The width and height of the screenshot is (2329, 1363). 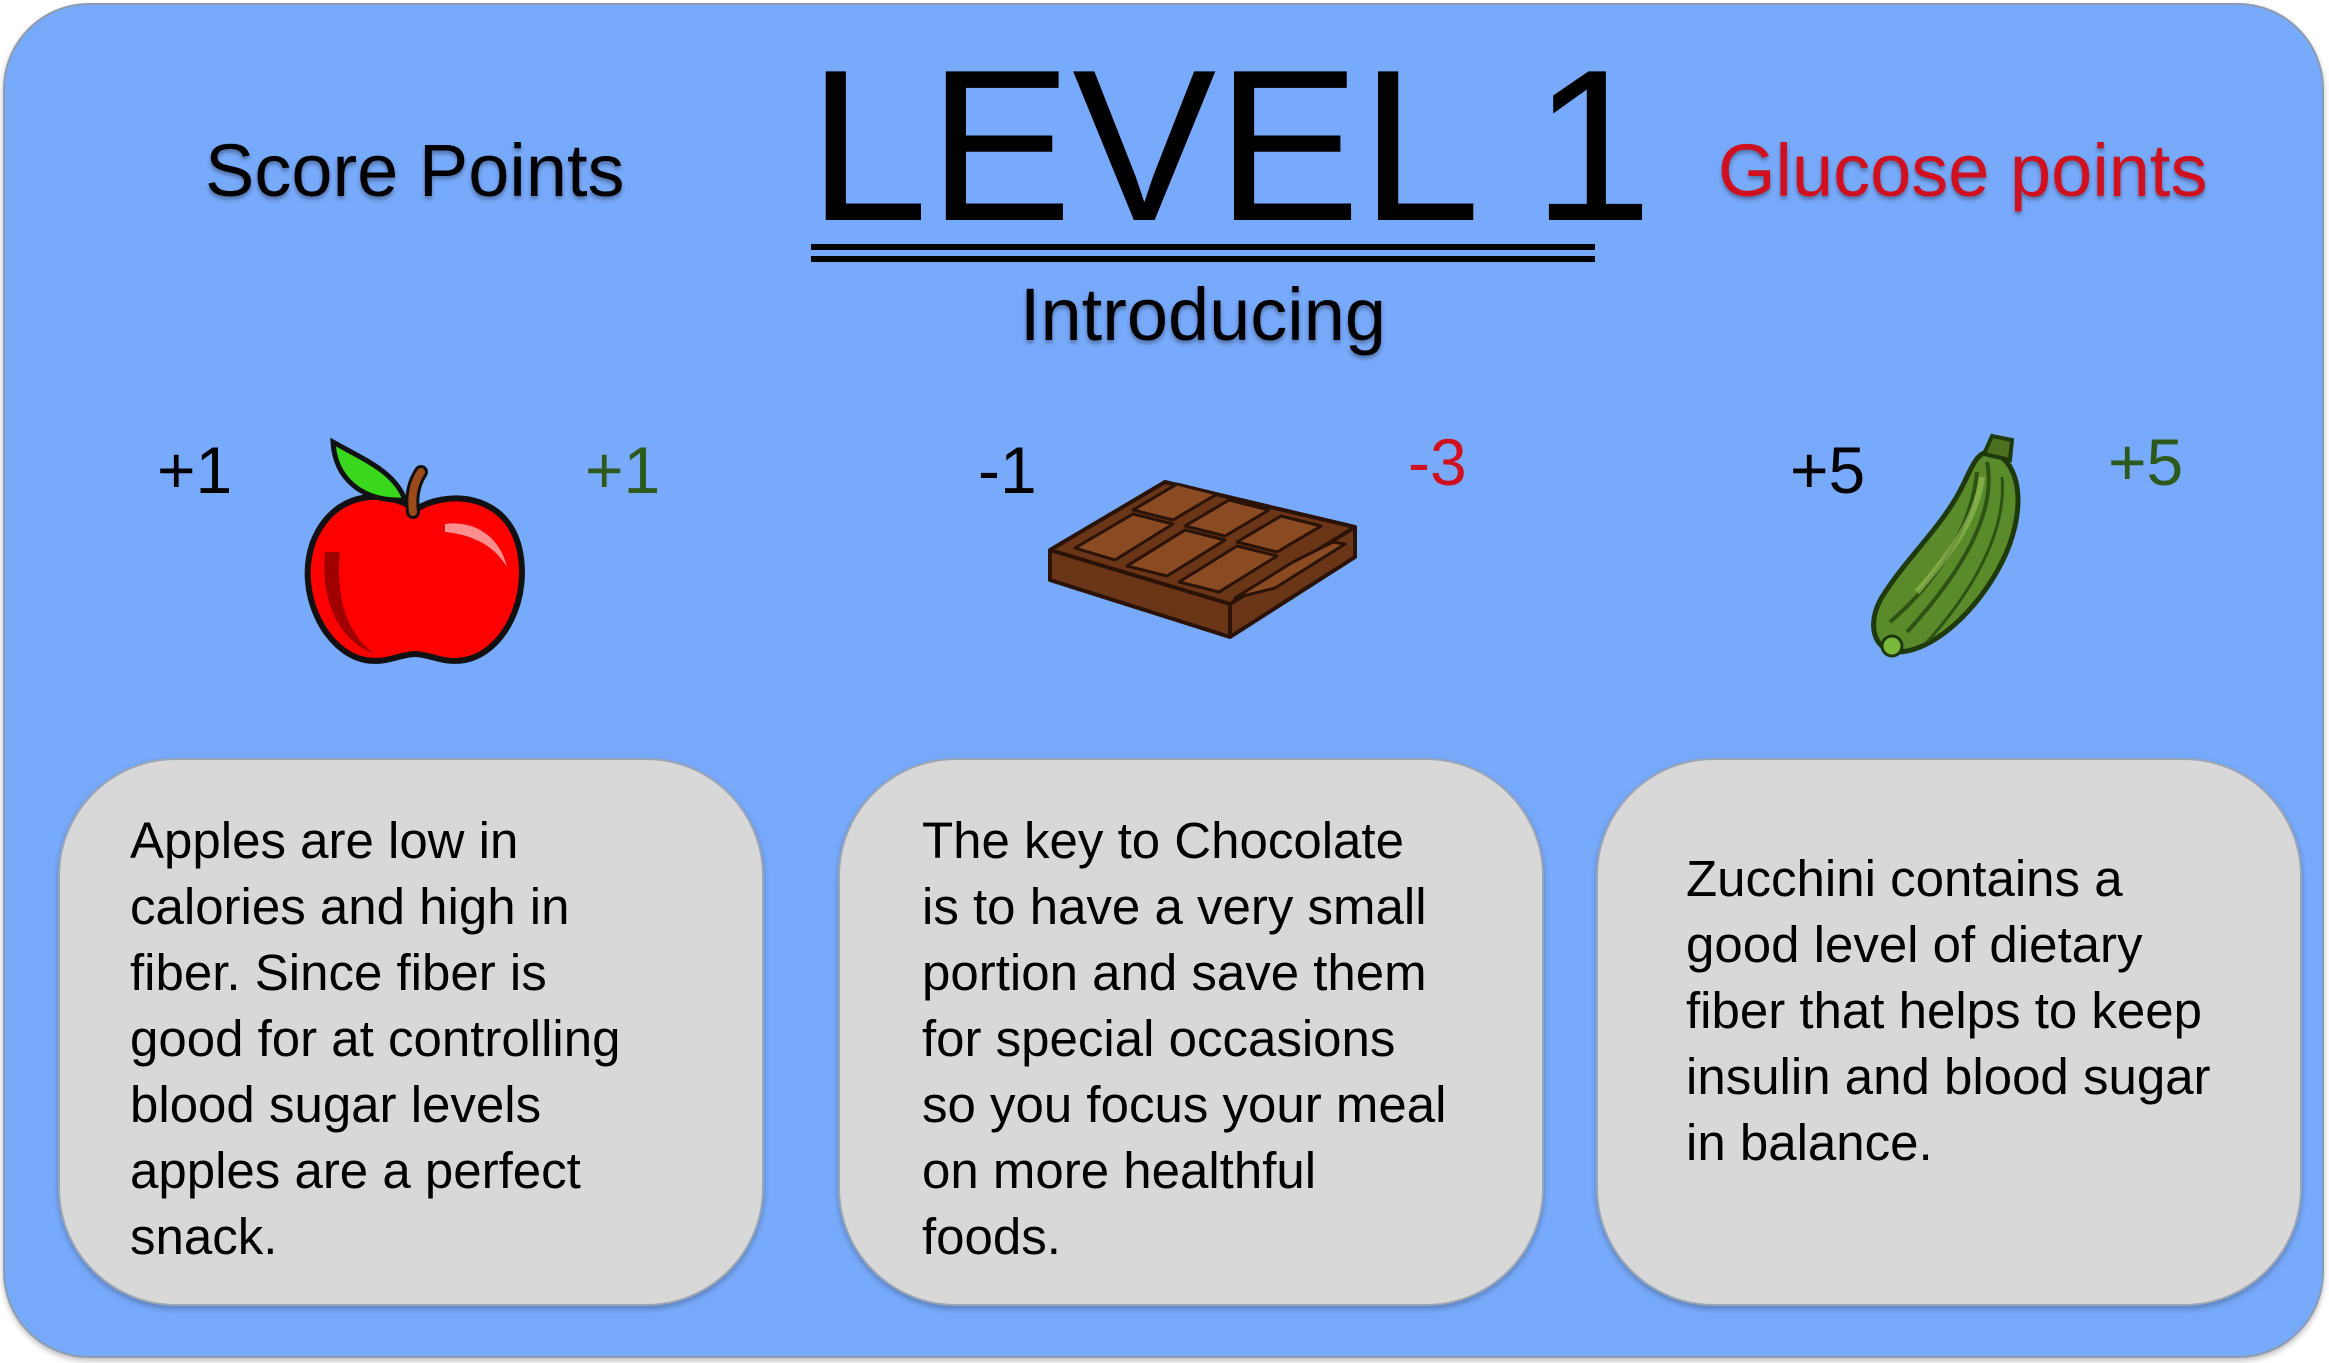 I want to click on zucchini-score-points: +5, so click(x=1828, y=470).